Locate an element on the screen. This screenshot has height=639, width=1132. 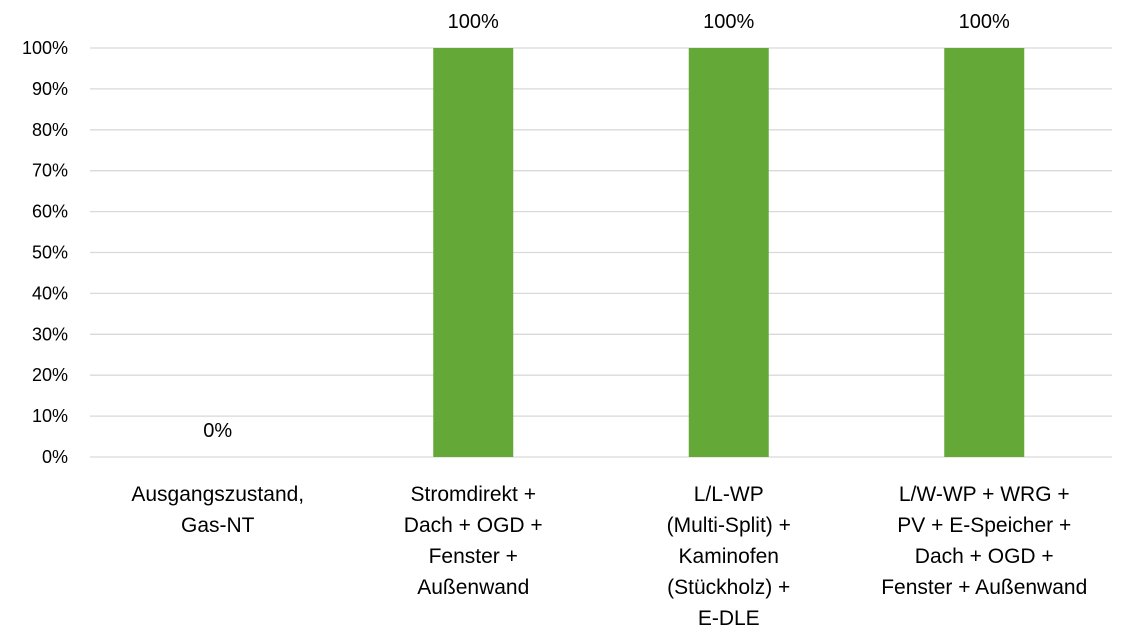
category-label-line: Gas-NT is located at coordinates (218, 525).